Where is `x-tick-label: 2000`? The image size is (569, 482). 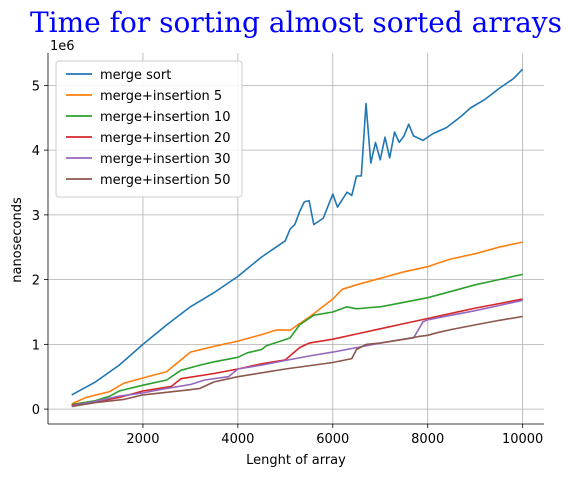 x-tick-label: 2000 is located at coordinates (142, 439).